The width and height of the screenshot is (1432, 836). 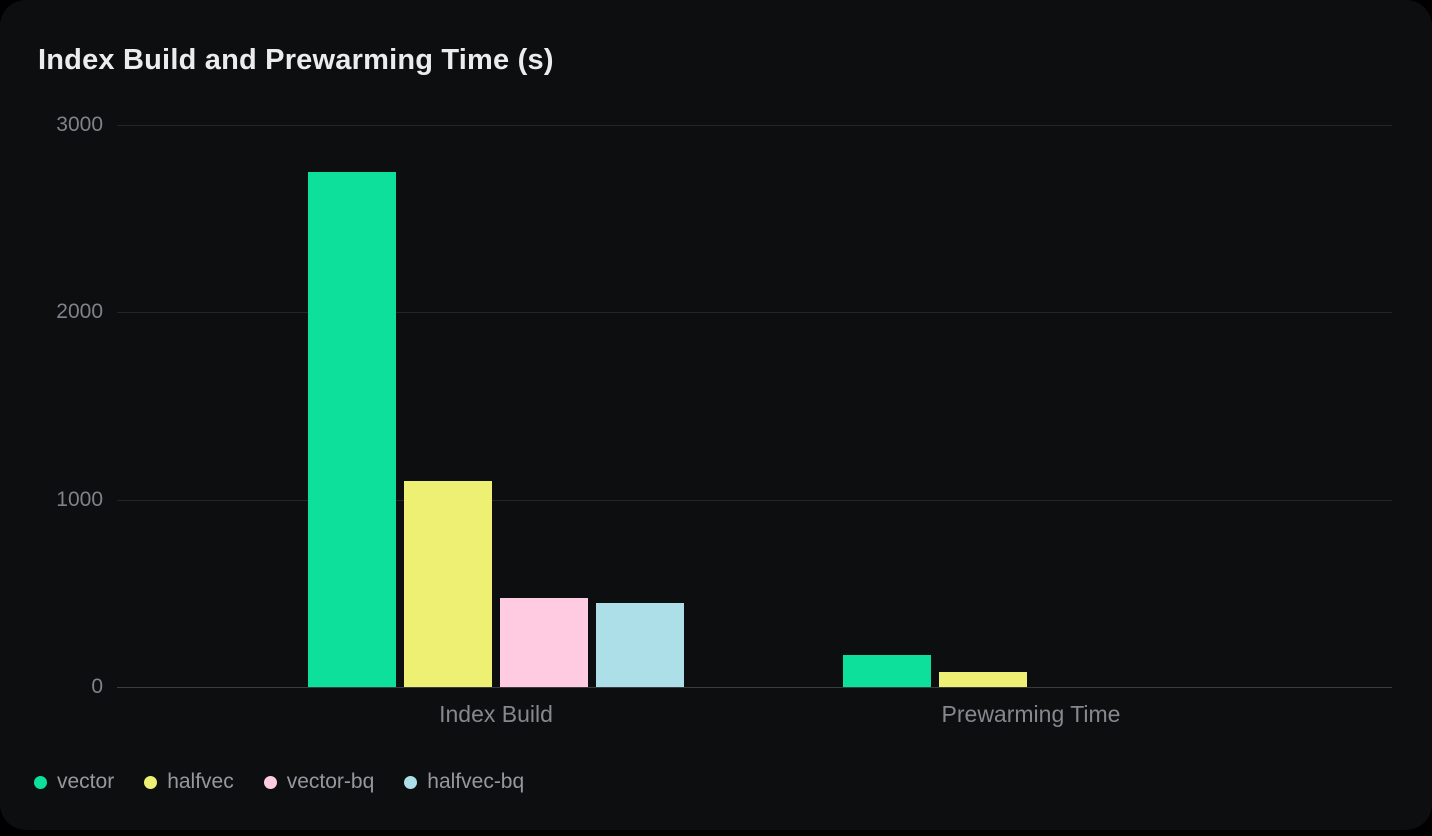 What do you see at coordinates (496, 714) in the screenshot?
I see `x-axis-label-index-build: Index Build` at bounding box center [496, 714].